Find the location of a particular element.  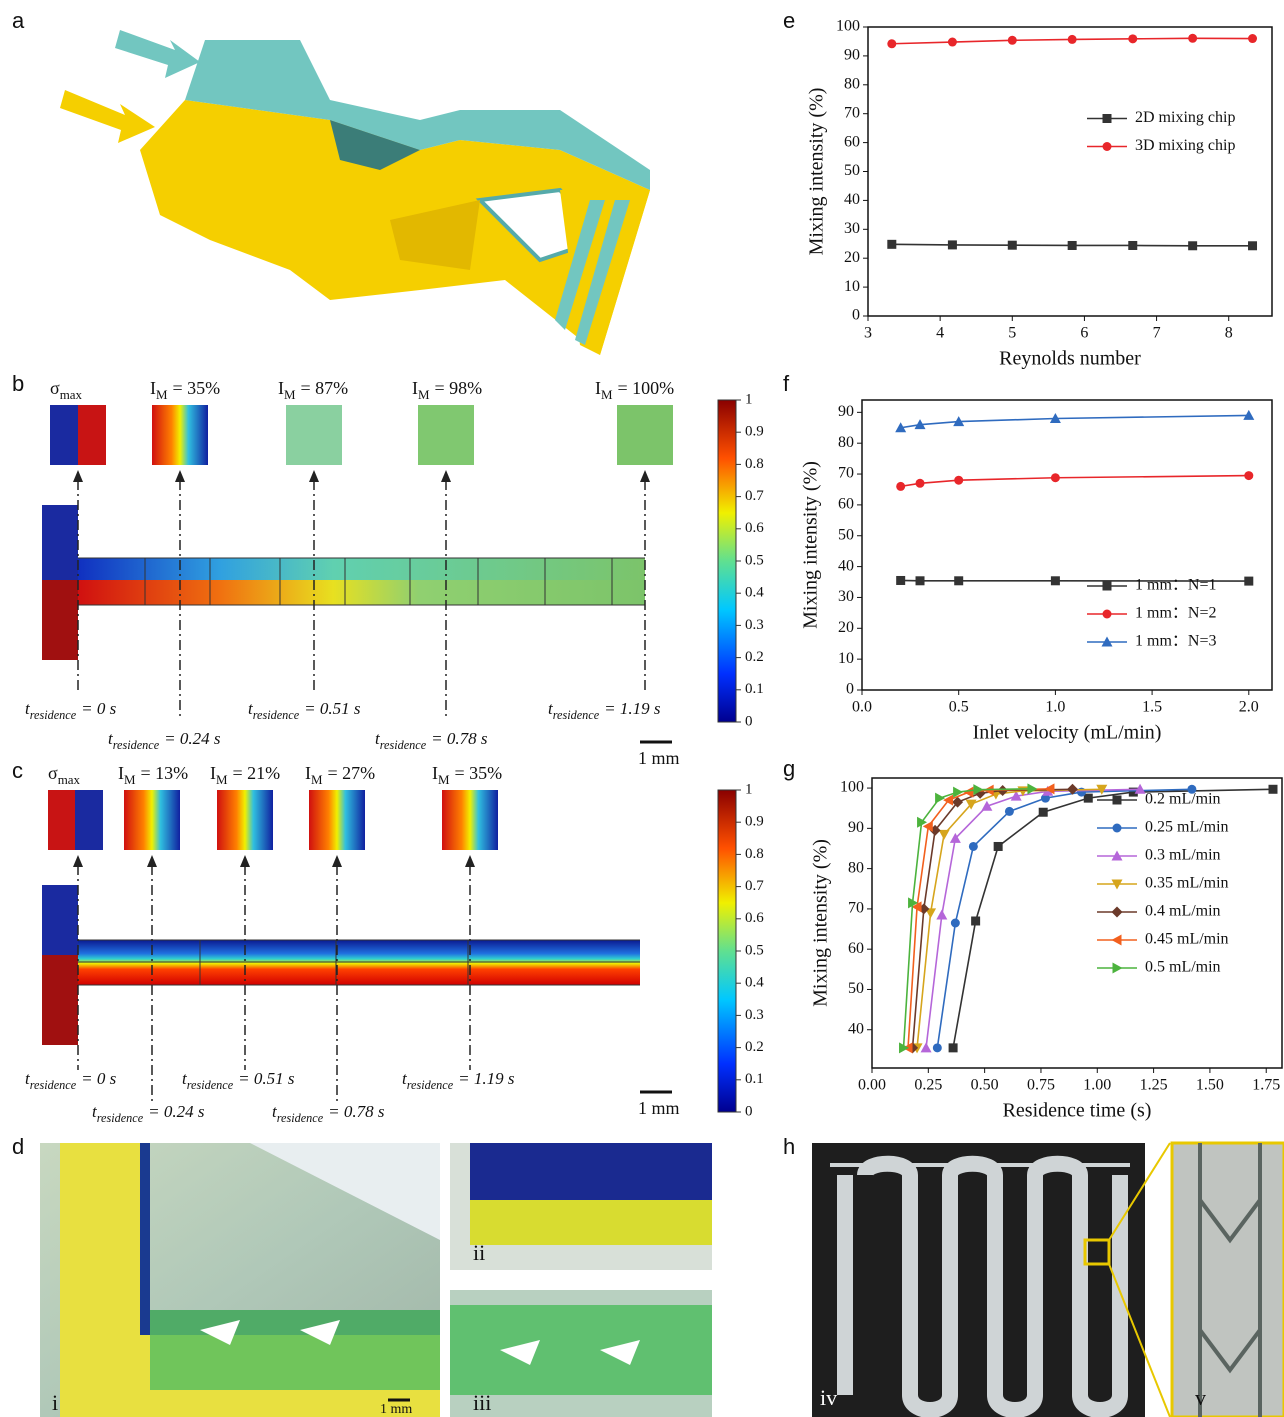

colorbar-tick-label: 1 is located at coordinates (749, 399).